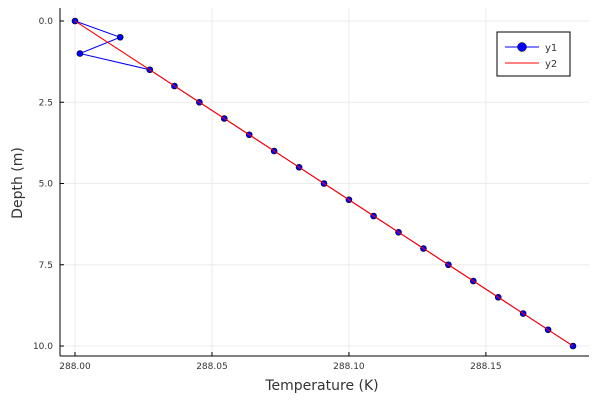 This screenshot has height=400, width=600. Describe the element at coordinates (551, 48) in the screenshot. I see `legend-label-y1: y1` at that location.